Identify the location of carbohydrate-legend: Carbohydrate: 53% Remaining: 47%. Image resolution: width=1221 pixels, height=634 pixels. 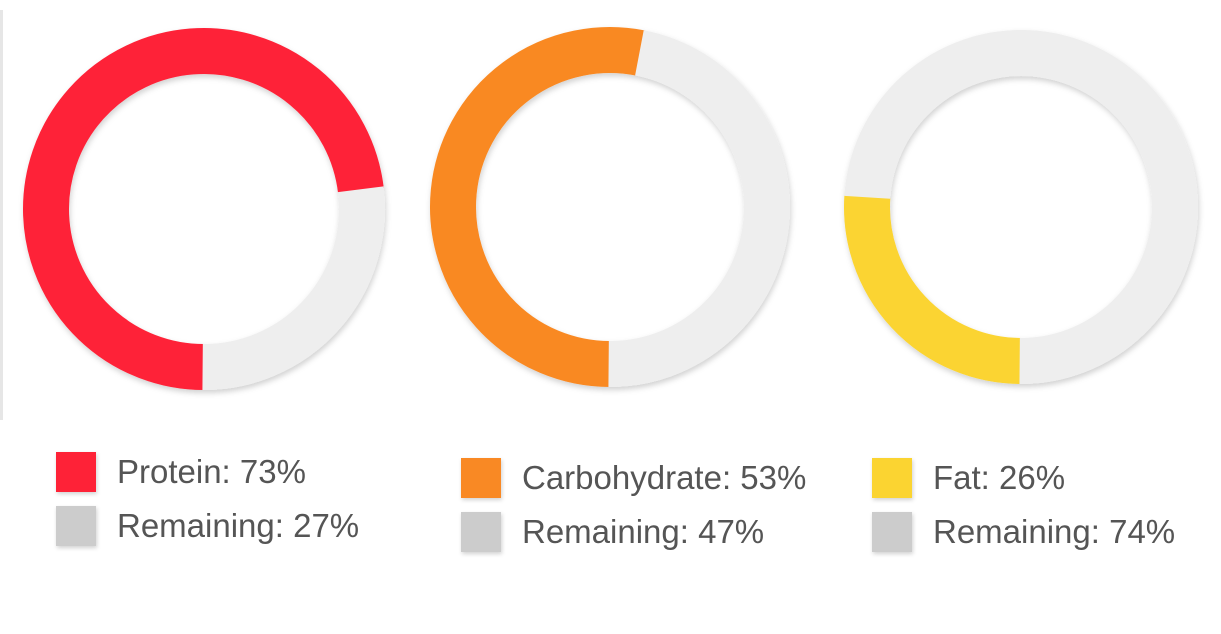
(633, 512).